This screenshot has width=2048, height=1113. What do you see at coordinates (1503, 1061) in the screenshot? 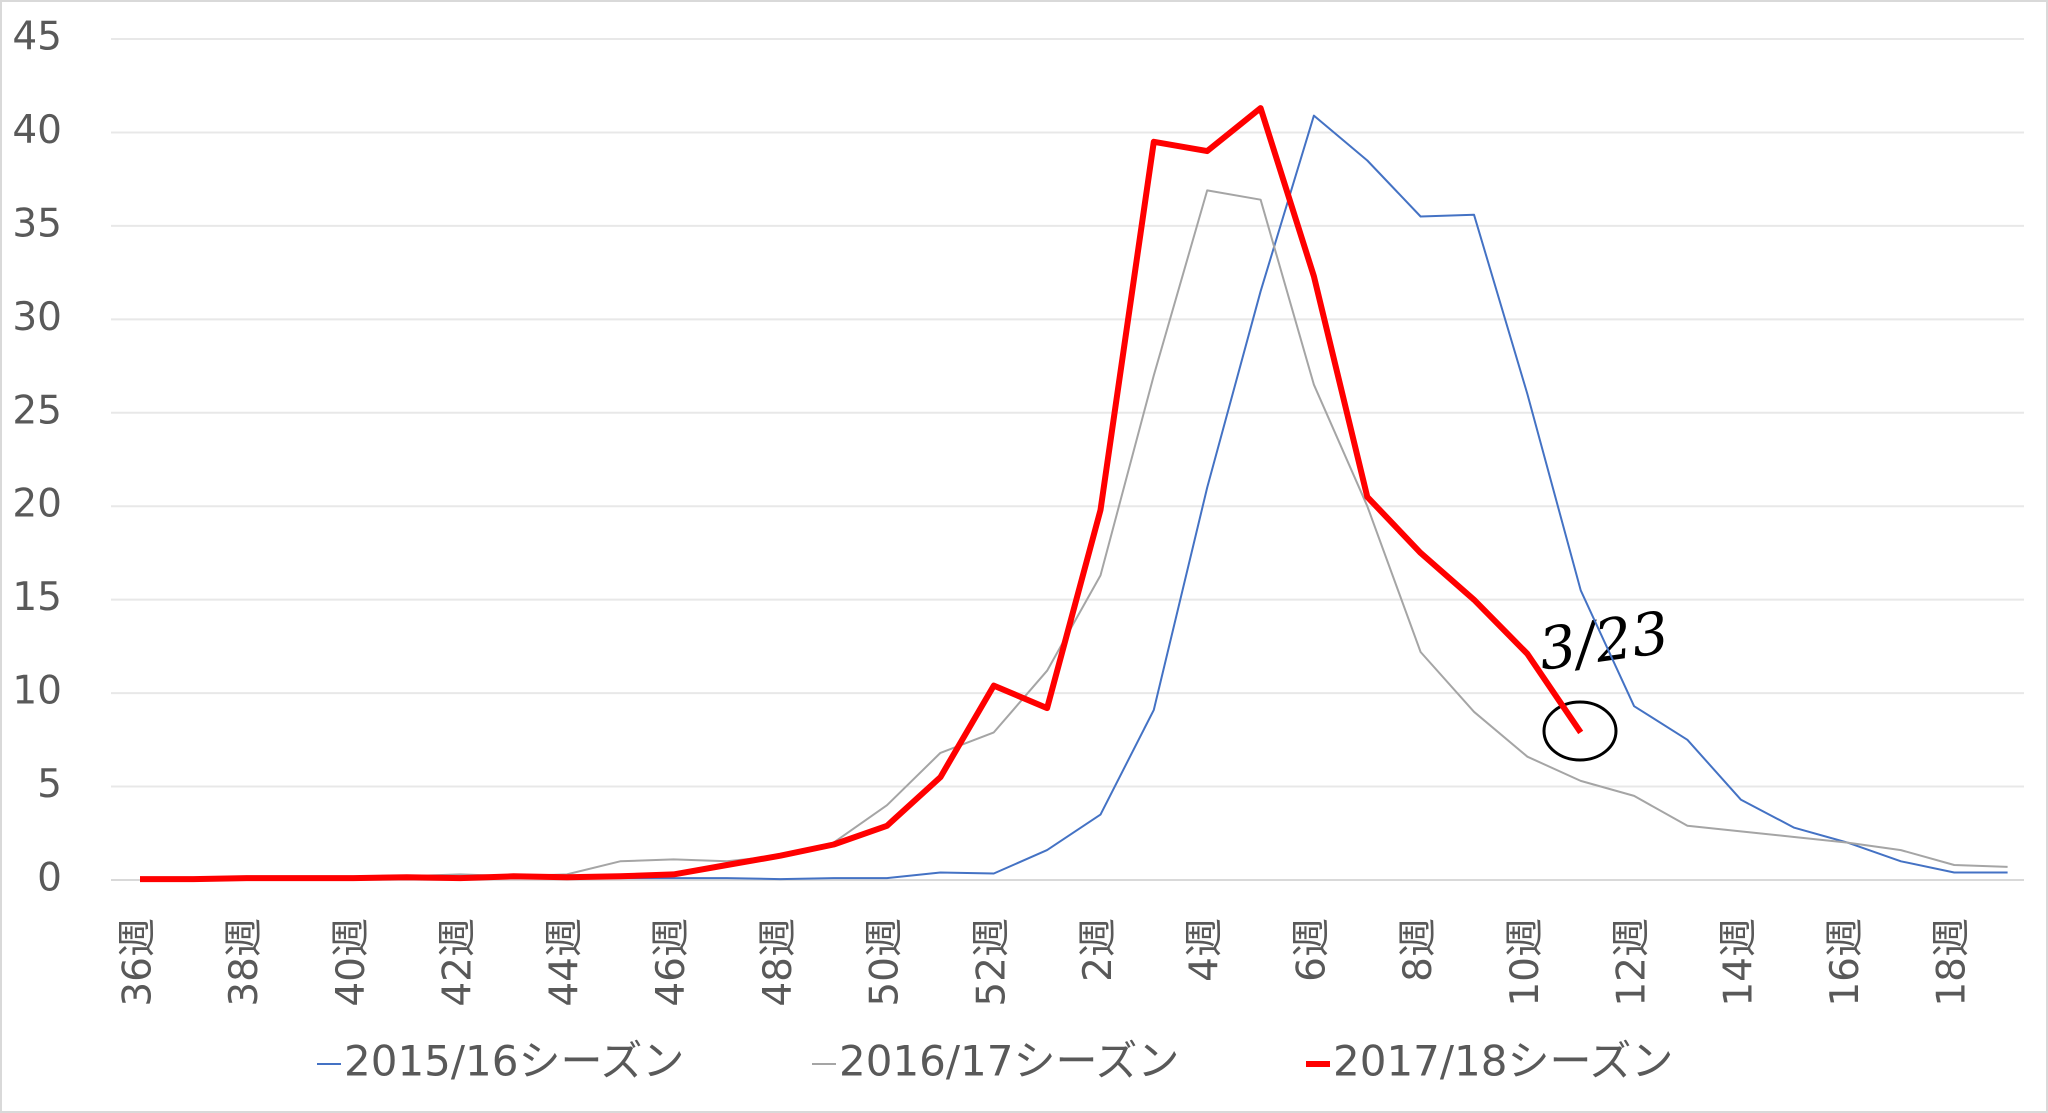
I see `legend-label: 2017/18シーズン` at bounding box center [1503, 1061].